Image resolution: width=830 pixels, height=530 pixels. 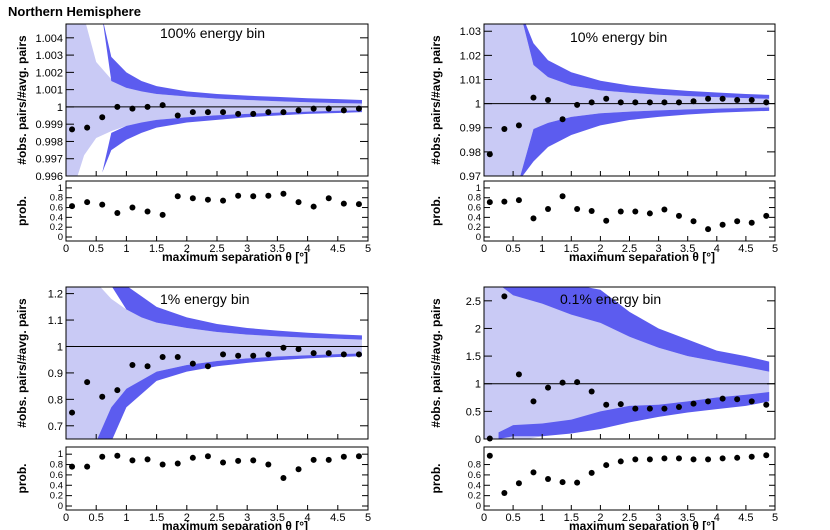 I want to click on y-tick-label: 1.001, so click(x=49, y=91).